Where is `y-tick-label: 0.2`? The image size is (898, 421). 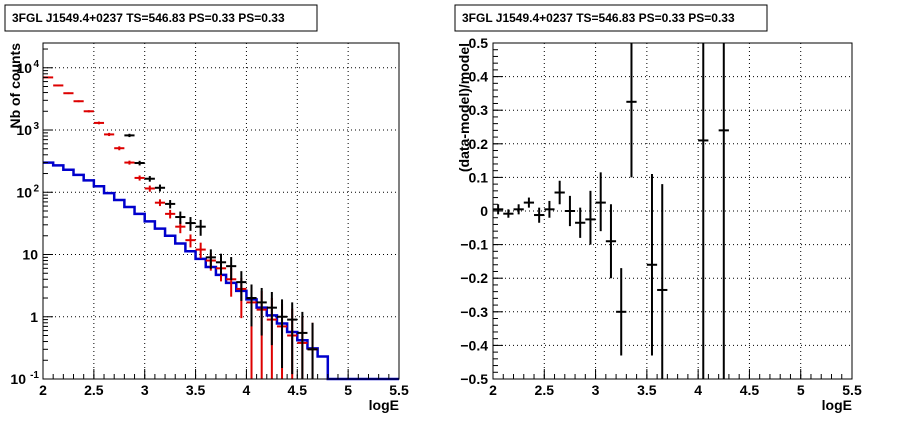
y-tick-label: 0.2 is located at coordinates (479, 144).